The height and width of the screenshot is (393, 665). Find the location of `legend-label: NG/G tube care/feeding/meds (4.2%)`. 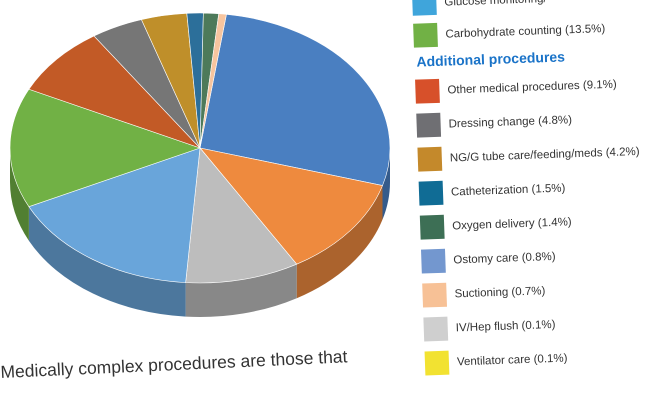

legend-label: NG/G tube care/feeding/meds (4.2%) is located at coordinates (544, 155).